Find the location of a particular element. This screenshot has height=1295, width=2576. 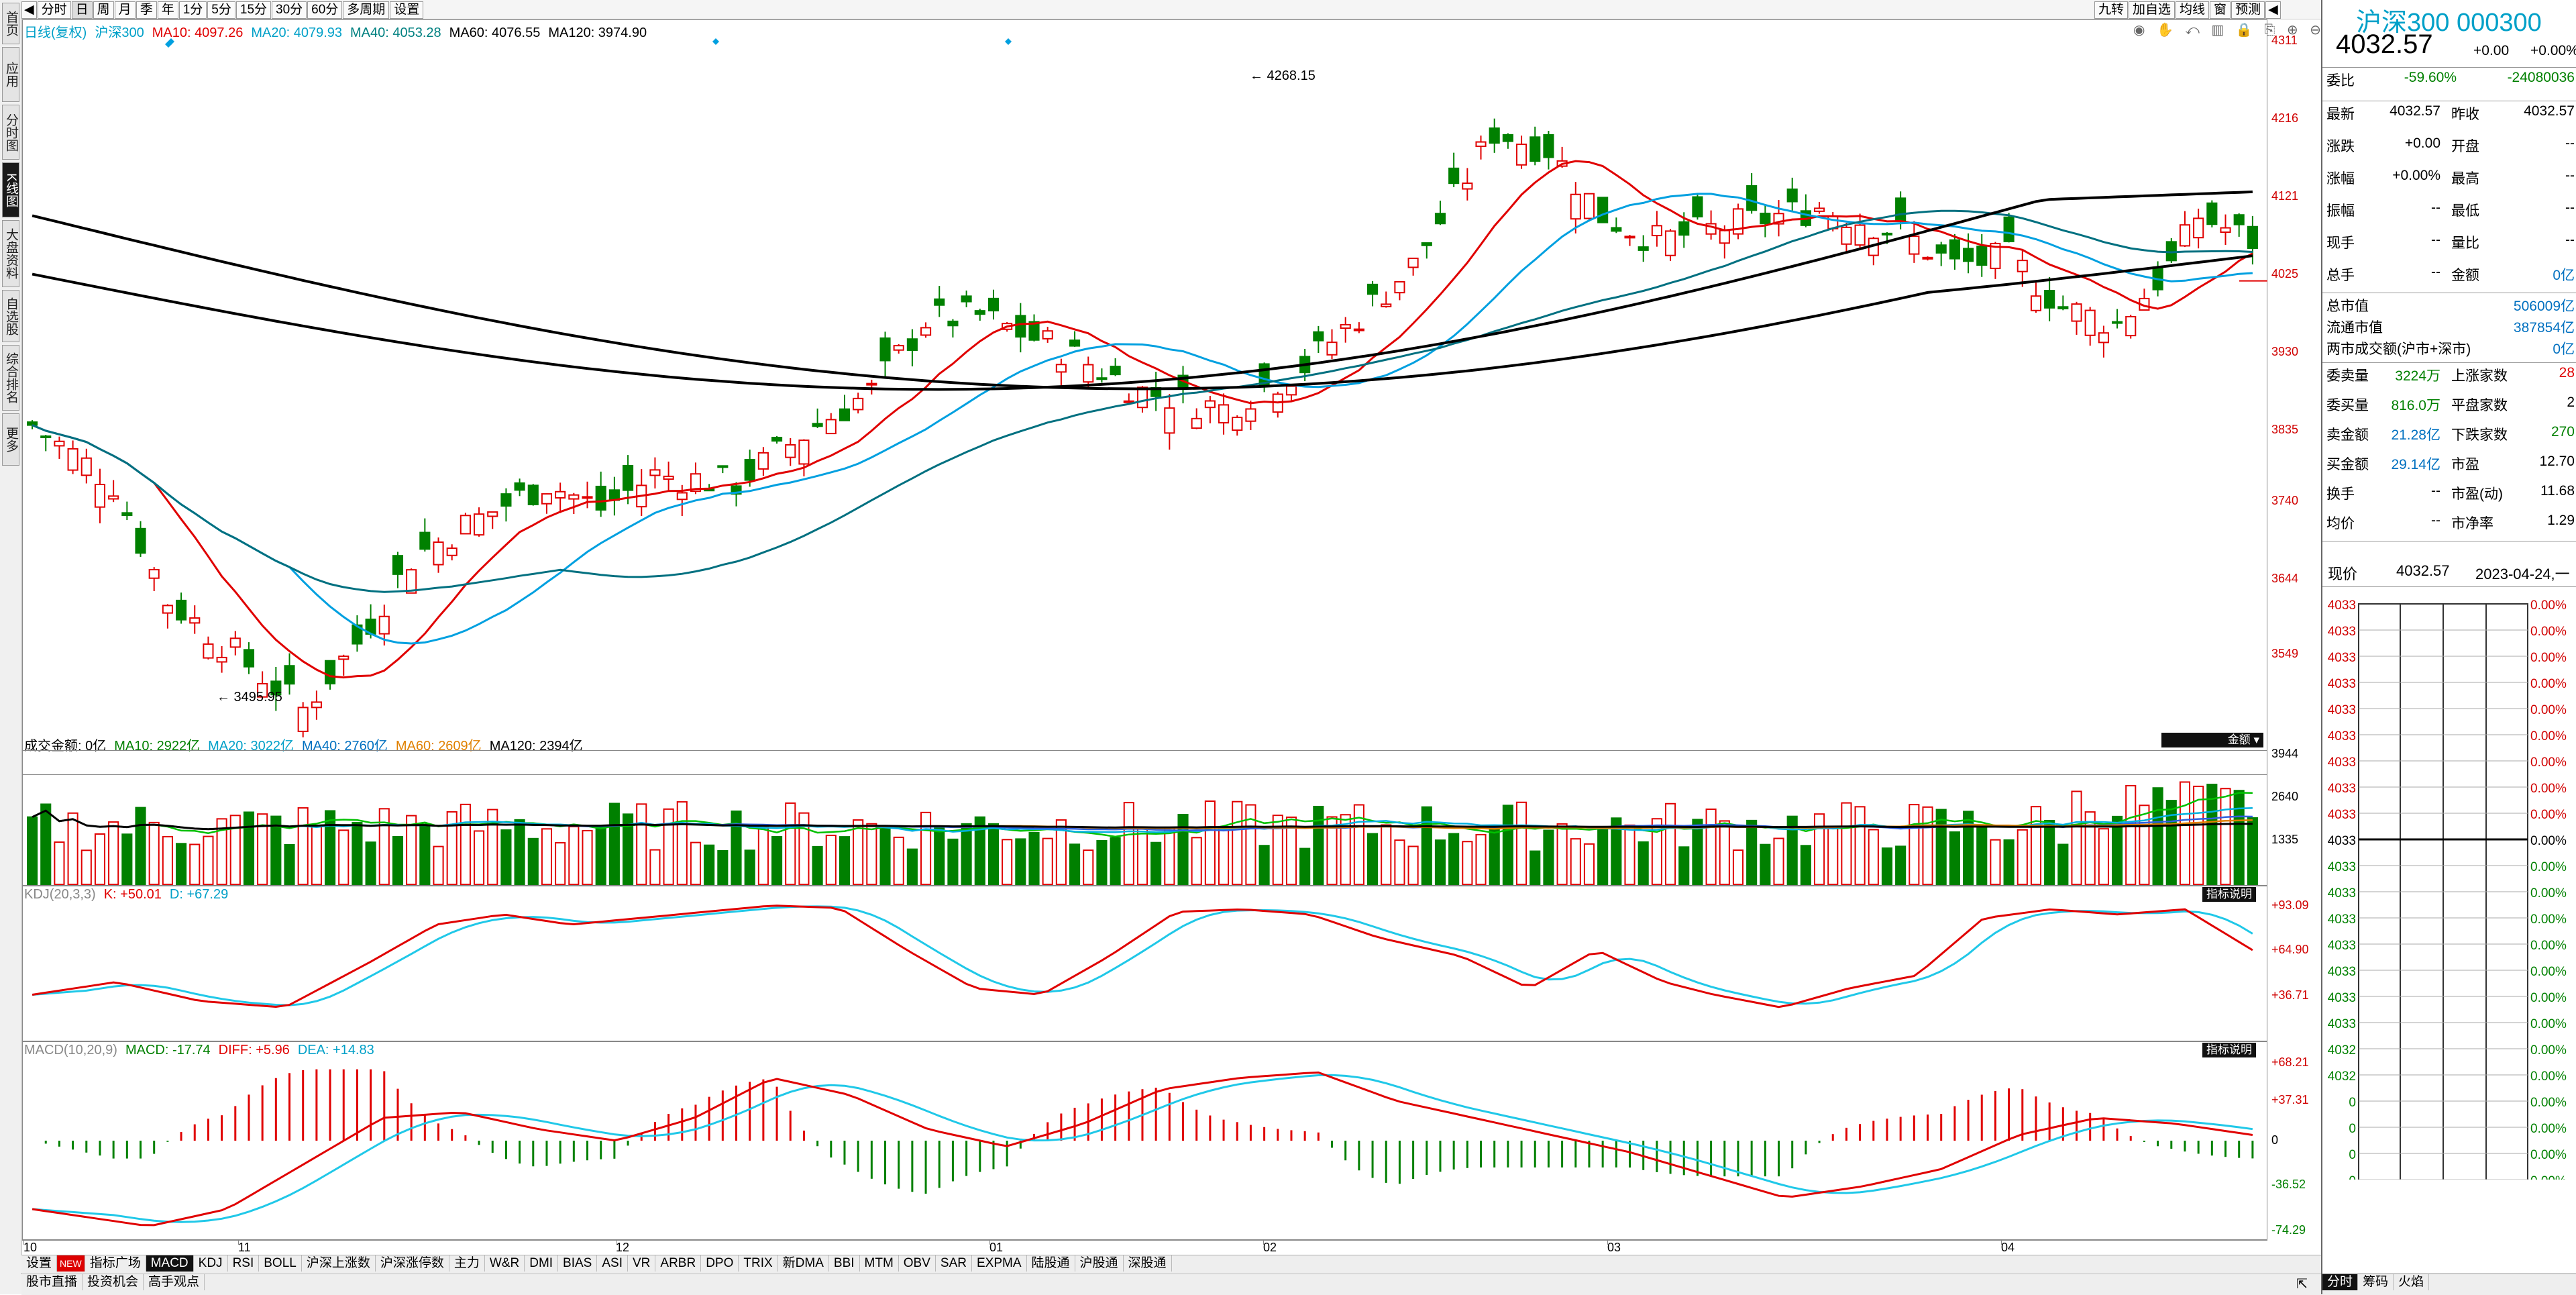

add-watchlist-button: 加自选 is located at coordinates (2152, 10).